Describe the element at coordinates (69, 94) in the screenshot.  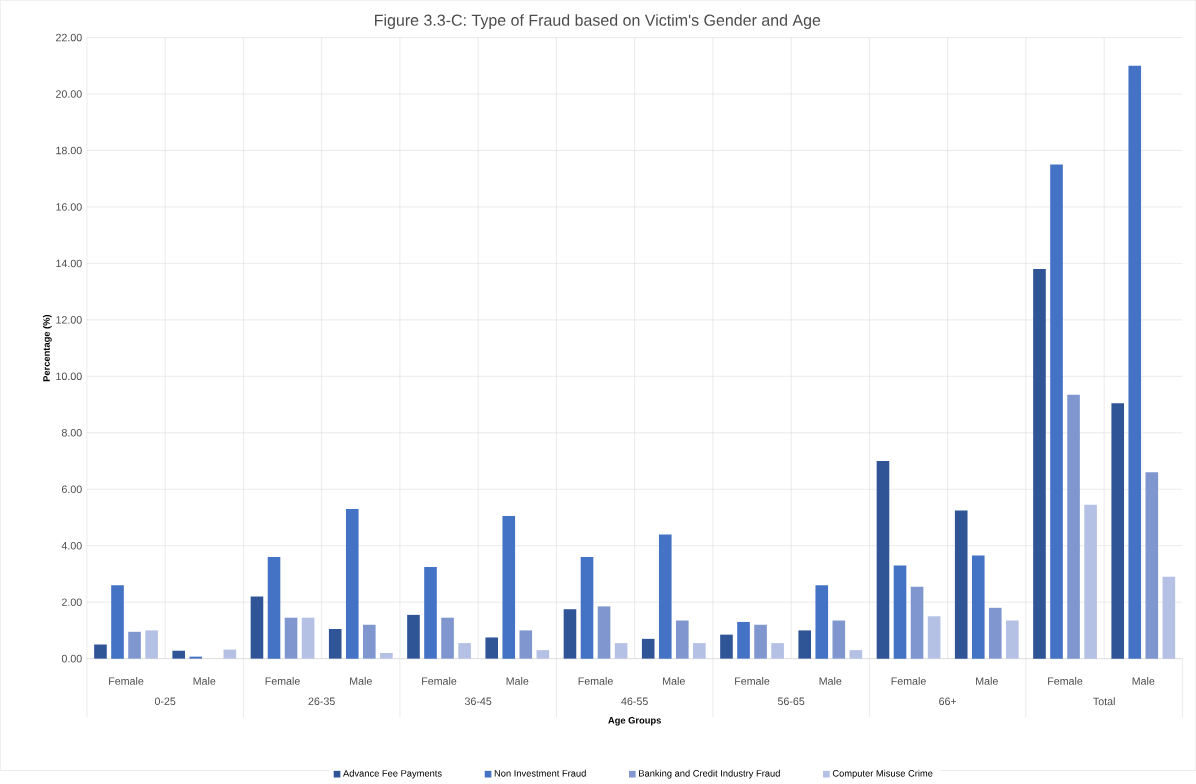
I see `y-tick-label: 20.00` at that location.